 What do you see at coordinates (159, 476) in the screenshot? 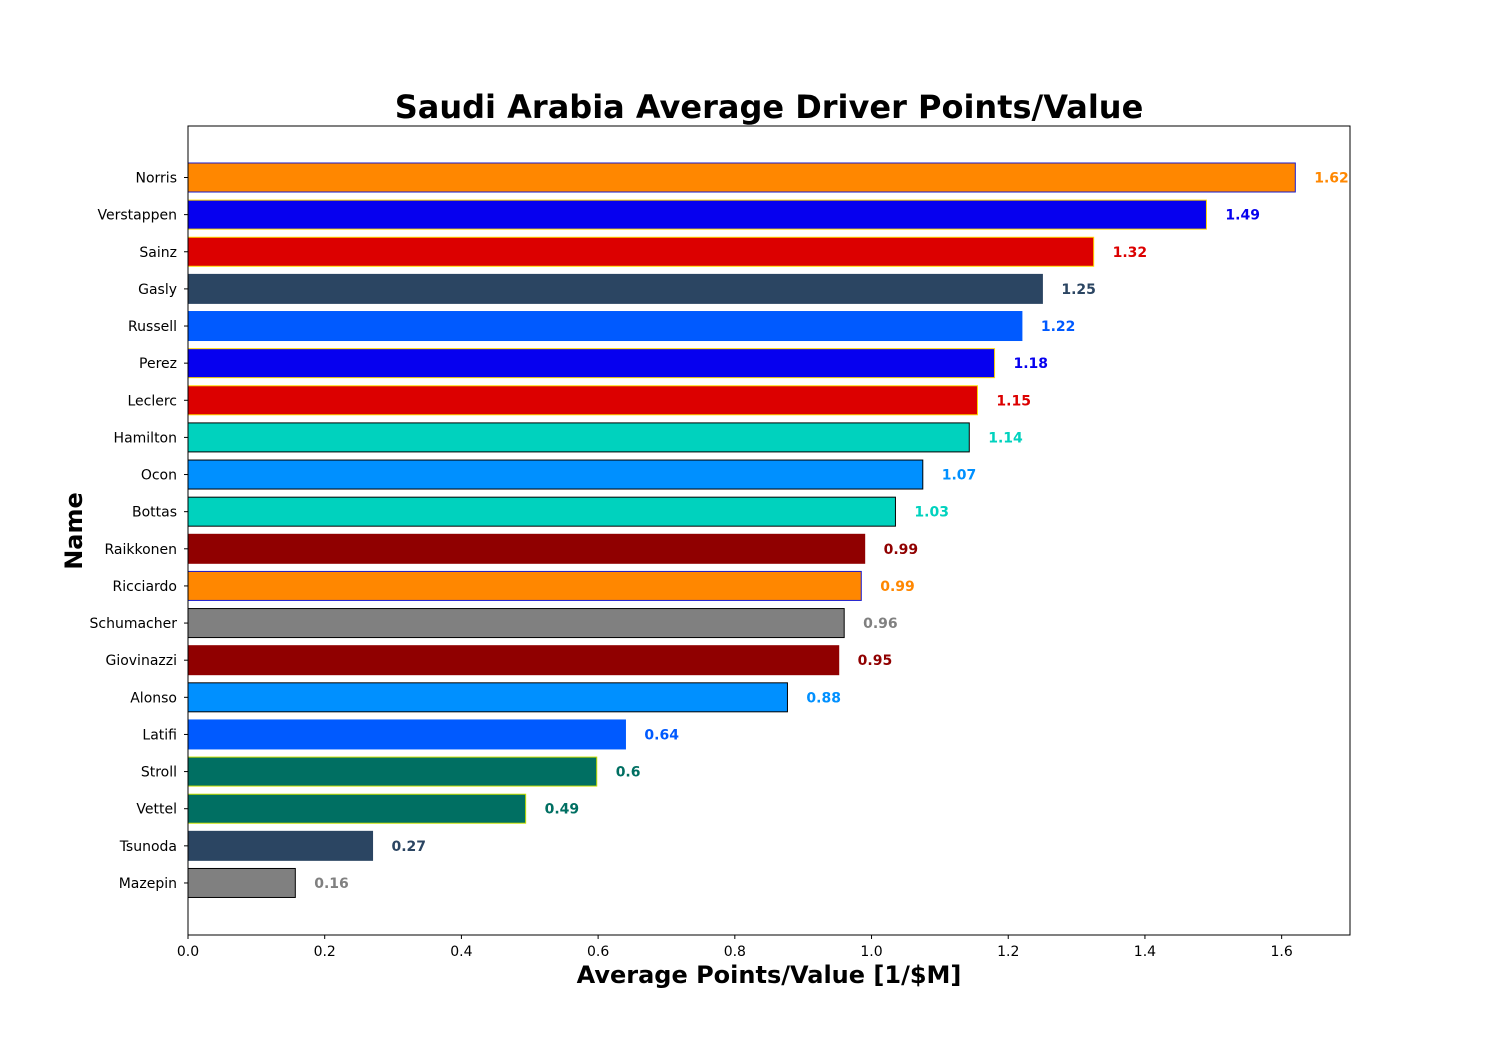
I see `y-tick-label: Ocon` at bounding box center [159, 476].